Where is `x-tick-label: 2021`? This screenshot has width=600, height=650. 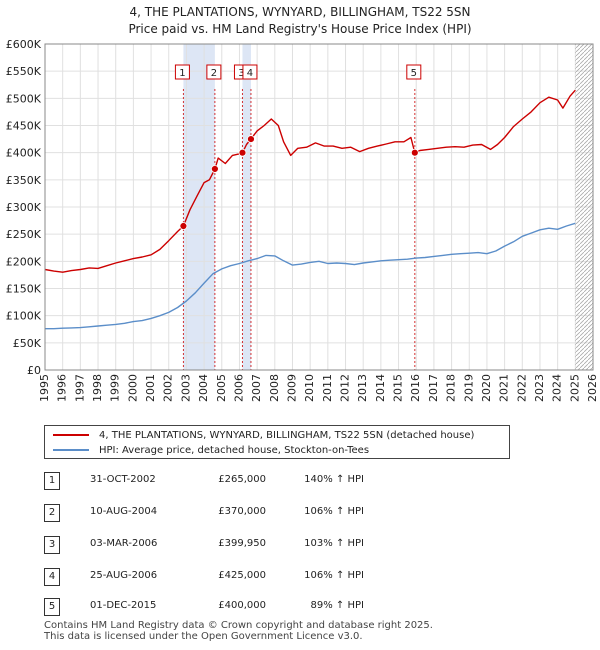 x-tick-label: 2021 is located at coordinates (504, 388).